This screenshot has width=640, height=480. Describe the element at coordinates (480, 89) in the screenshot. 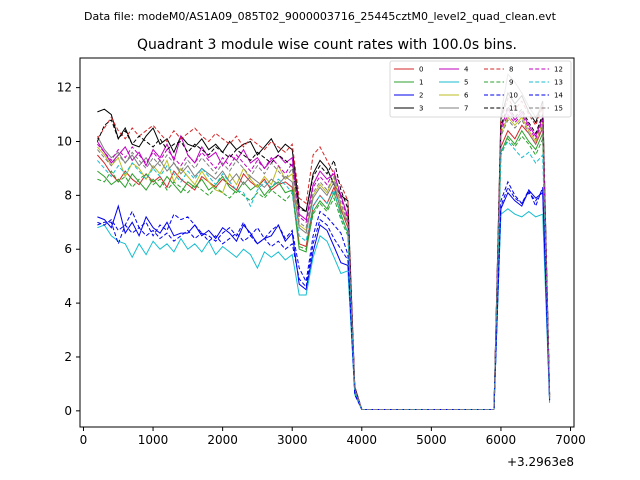

I see `legend-frame` at that location.